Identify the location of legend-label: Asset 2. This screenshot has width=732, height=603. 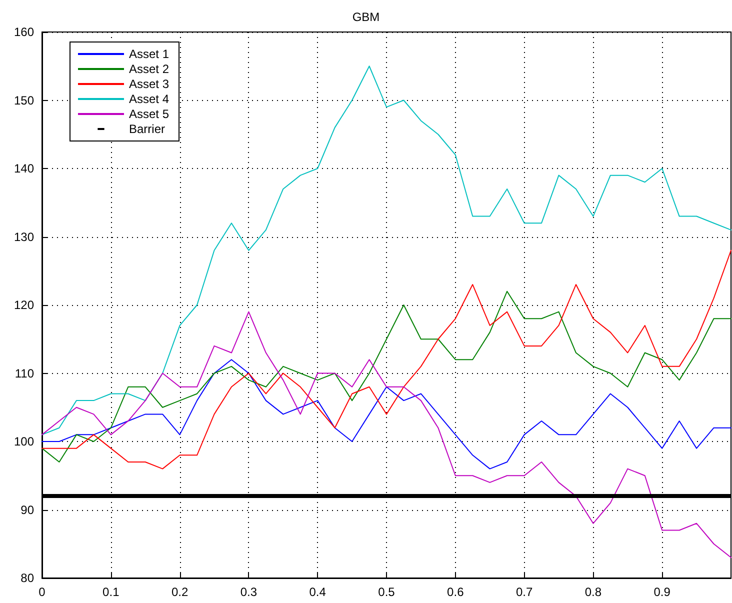
(149, 69).